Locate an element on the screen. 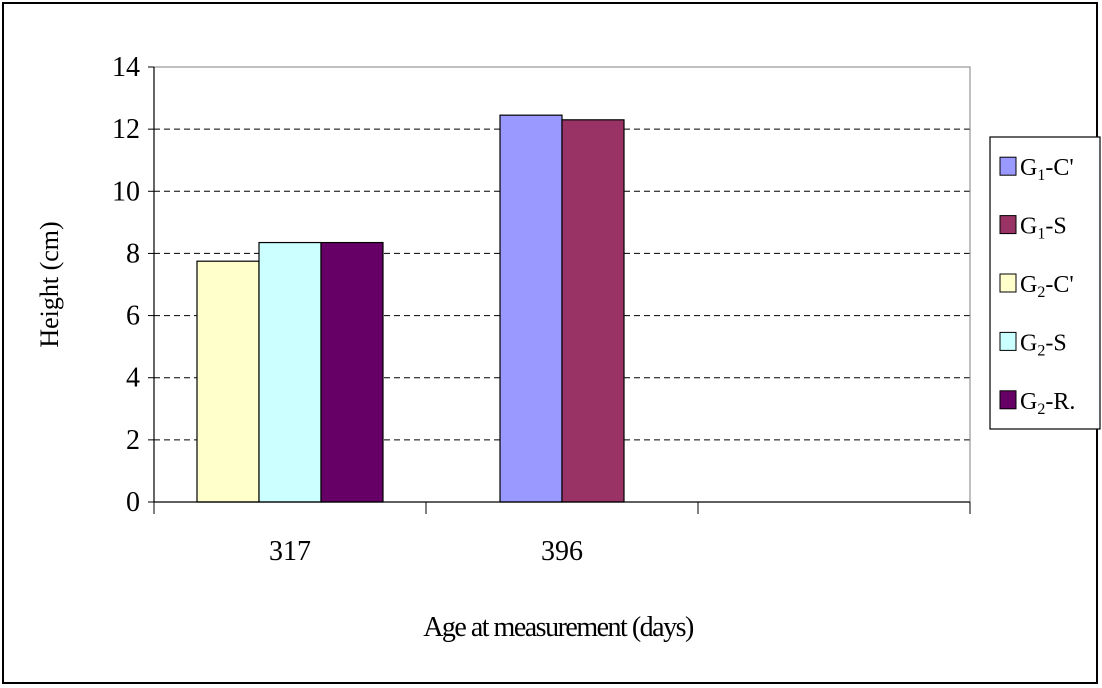 The image size is (1102, 688). y-tick-label: 4 is located at coordinates (133, 378).